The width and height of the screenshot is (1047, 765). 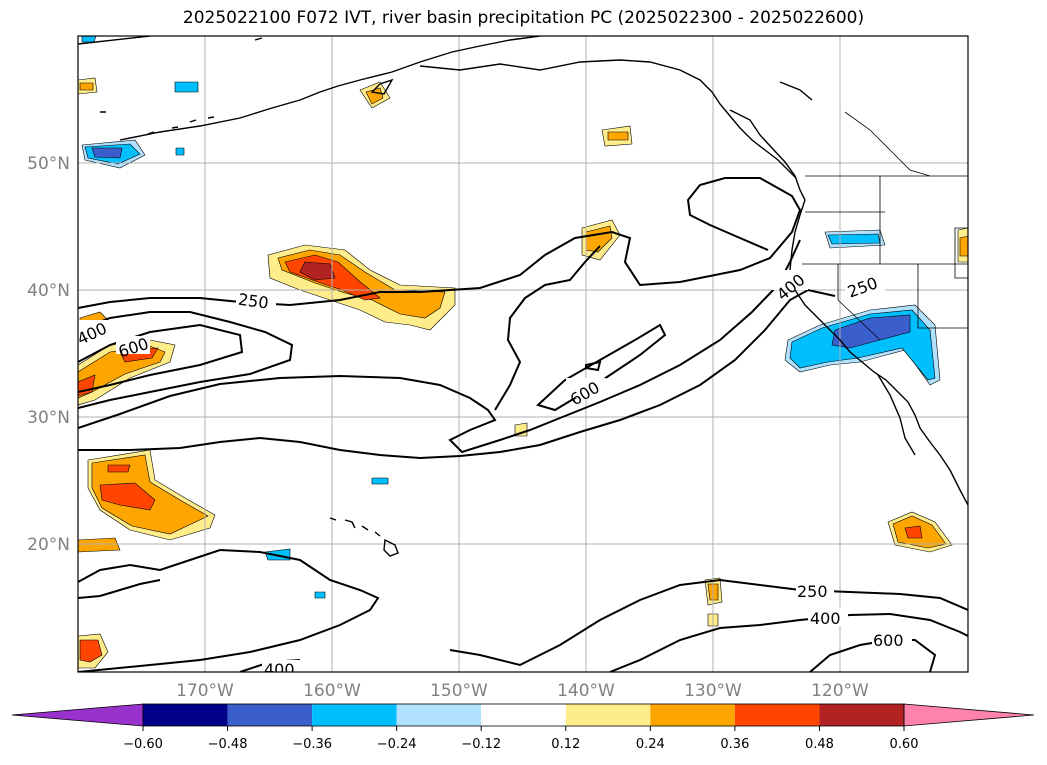 I want to click on colorbar-extend-max, so click(x=969, y=715).